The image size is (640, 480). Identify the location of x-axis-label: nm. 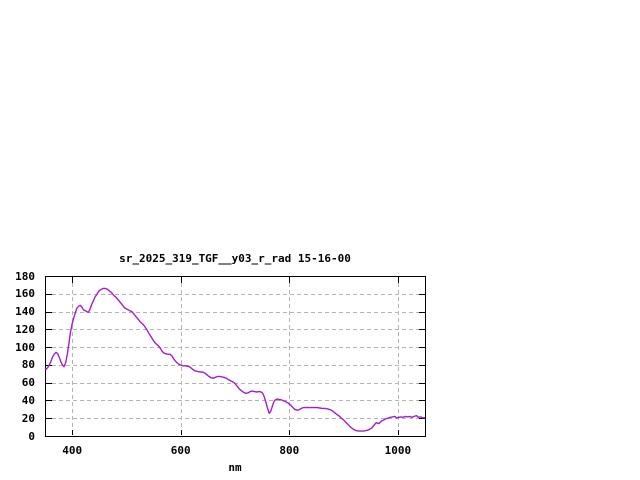
(235, 467).